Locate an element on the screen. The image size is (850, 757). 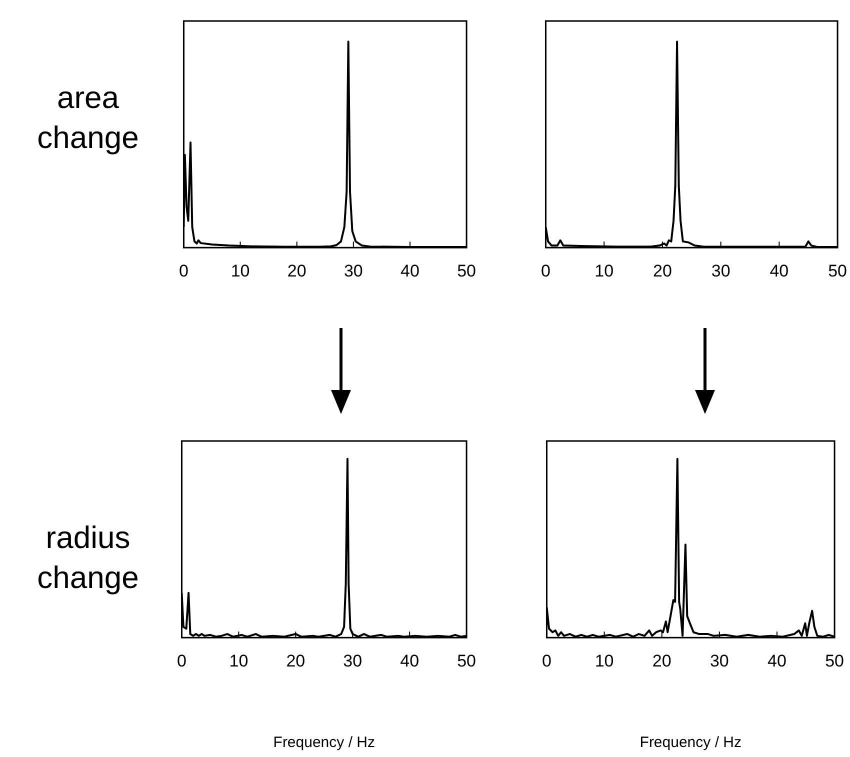
y-axis-title: area change is located at coordinates (88, 118).